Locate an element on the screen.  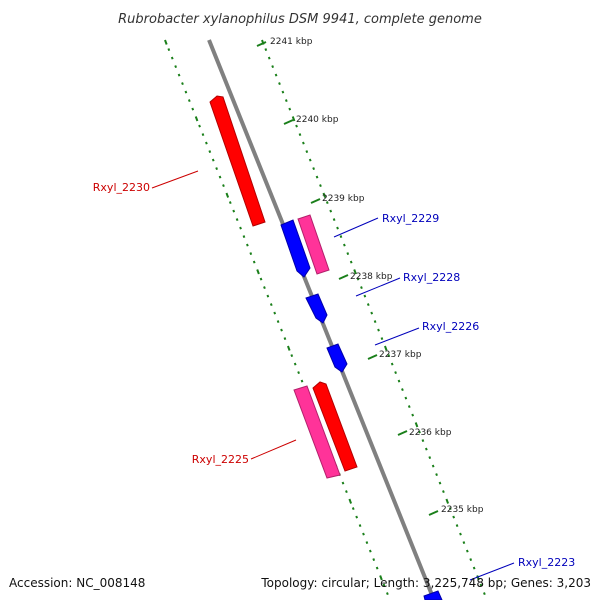
kbp-tick-label: 2239 kbp is located at coordinates (343, 199).